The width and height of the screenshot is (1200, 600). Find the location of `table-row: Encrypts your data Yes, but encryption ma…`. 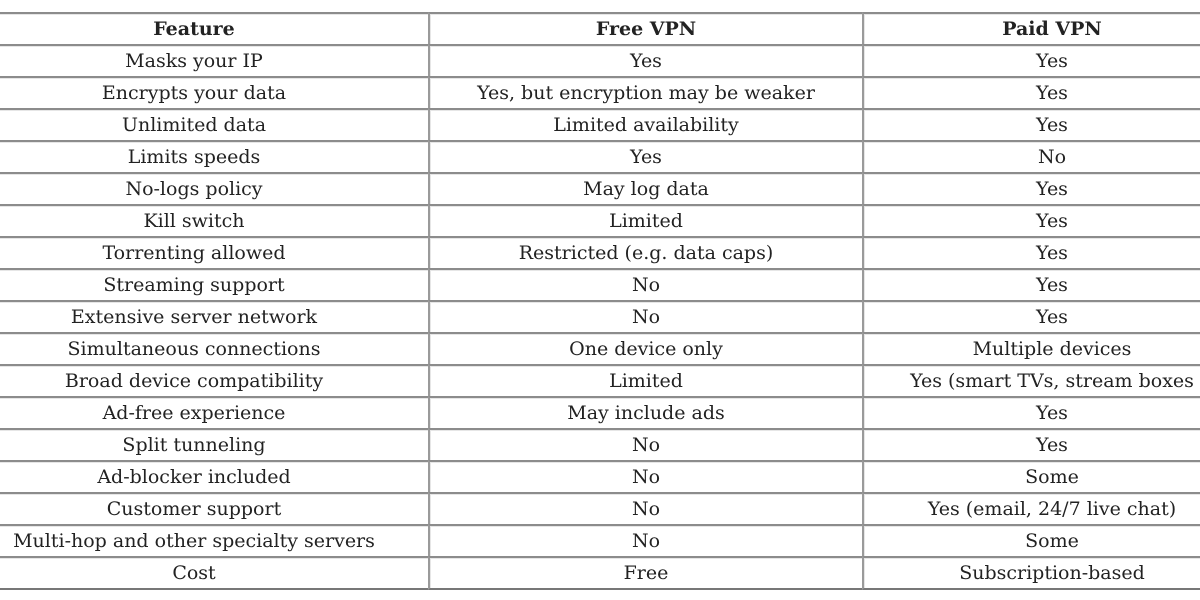

table-row: Encrypts your data Yes, but encryption ma… is located at coordinates (600, 92).